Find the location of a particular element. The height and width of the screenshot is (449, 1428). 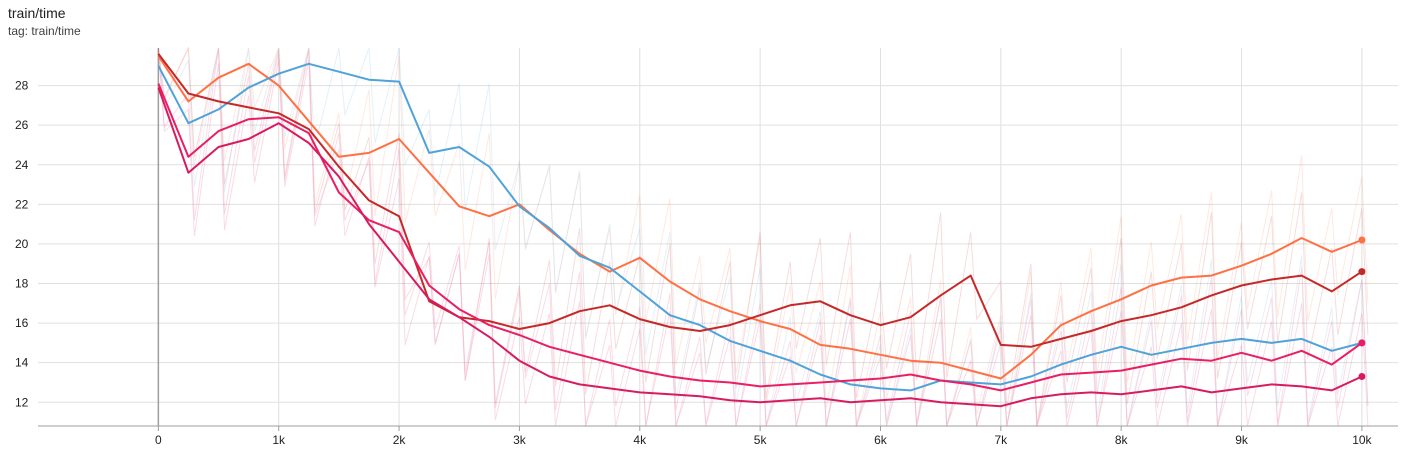

x-tick-label: 7k is located at coordinates (1001, 440).